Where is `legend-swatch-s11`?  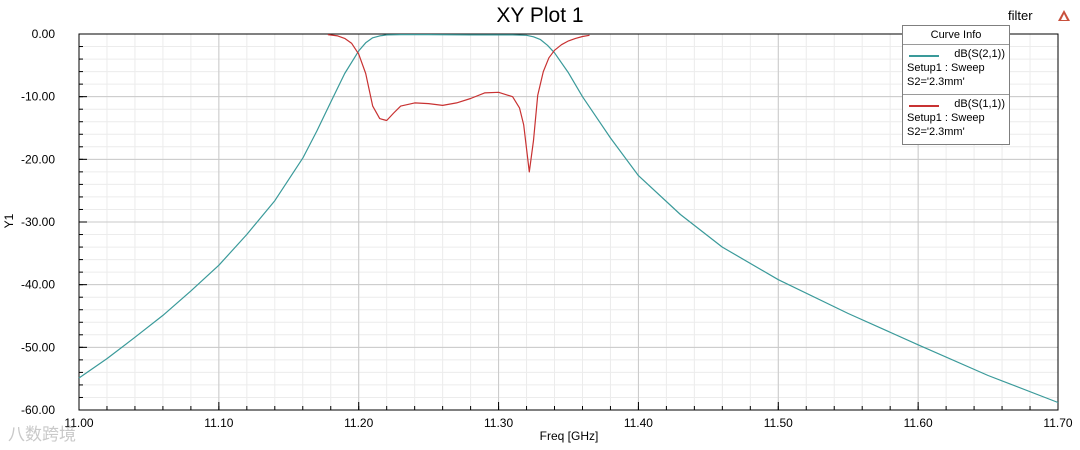 legend-swatch-s11 is located at coordinates (924, 106).